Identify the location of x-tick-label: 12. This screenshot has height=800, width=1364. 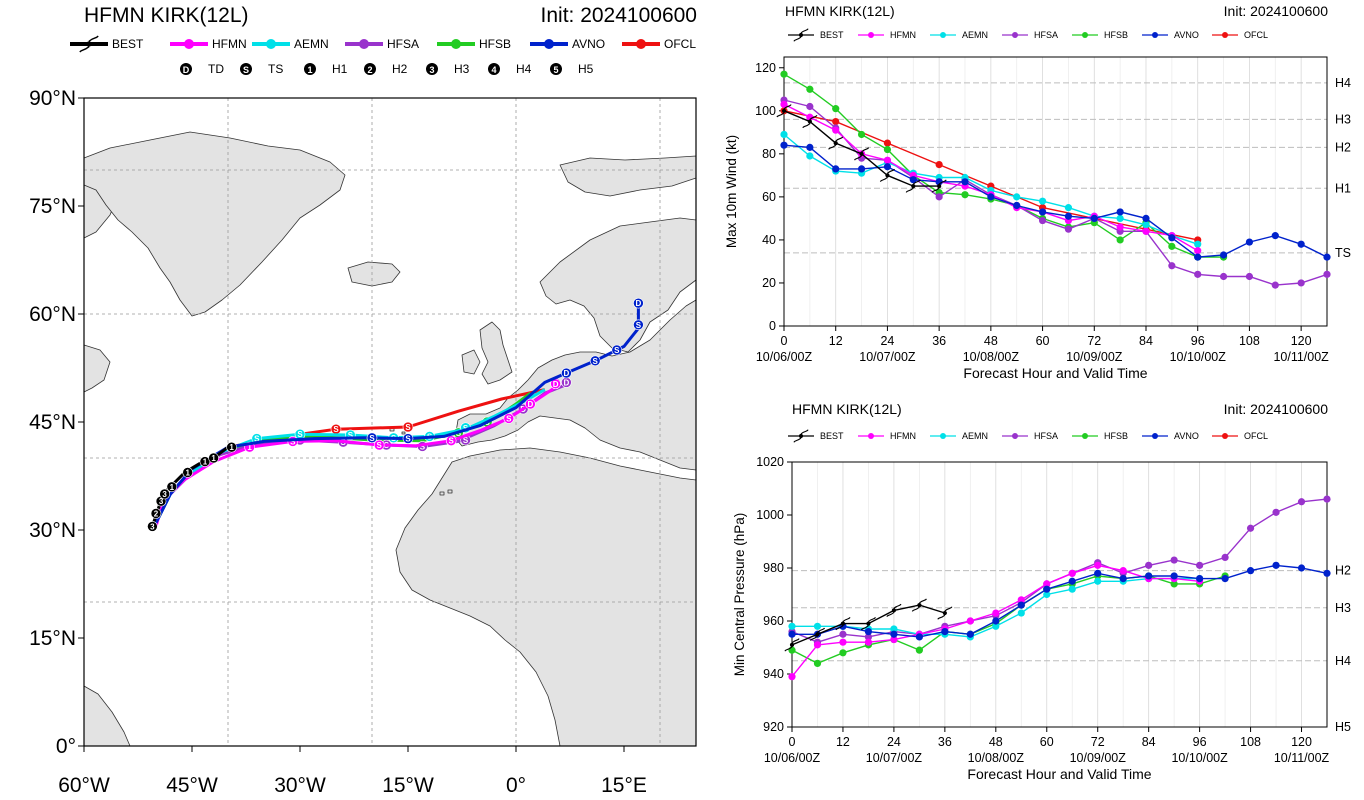
(843, 742).